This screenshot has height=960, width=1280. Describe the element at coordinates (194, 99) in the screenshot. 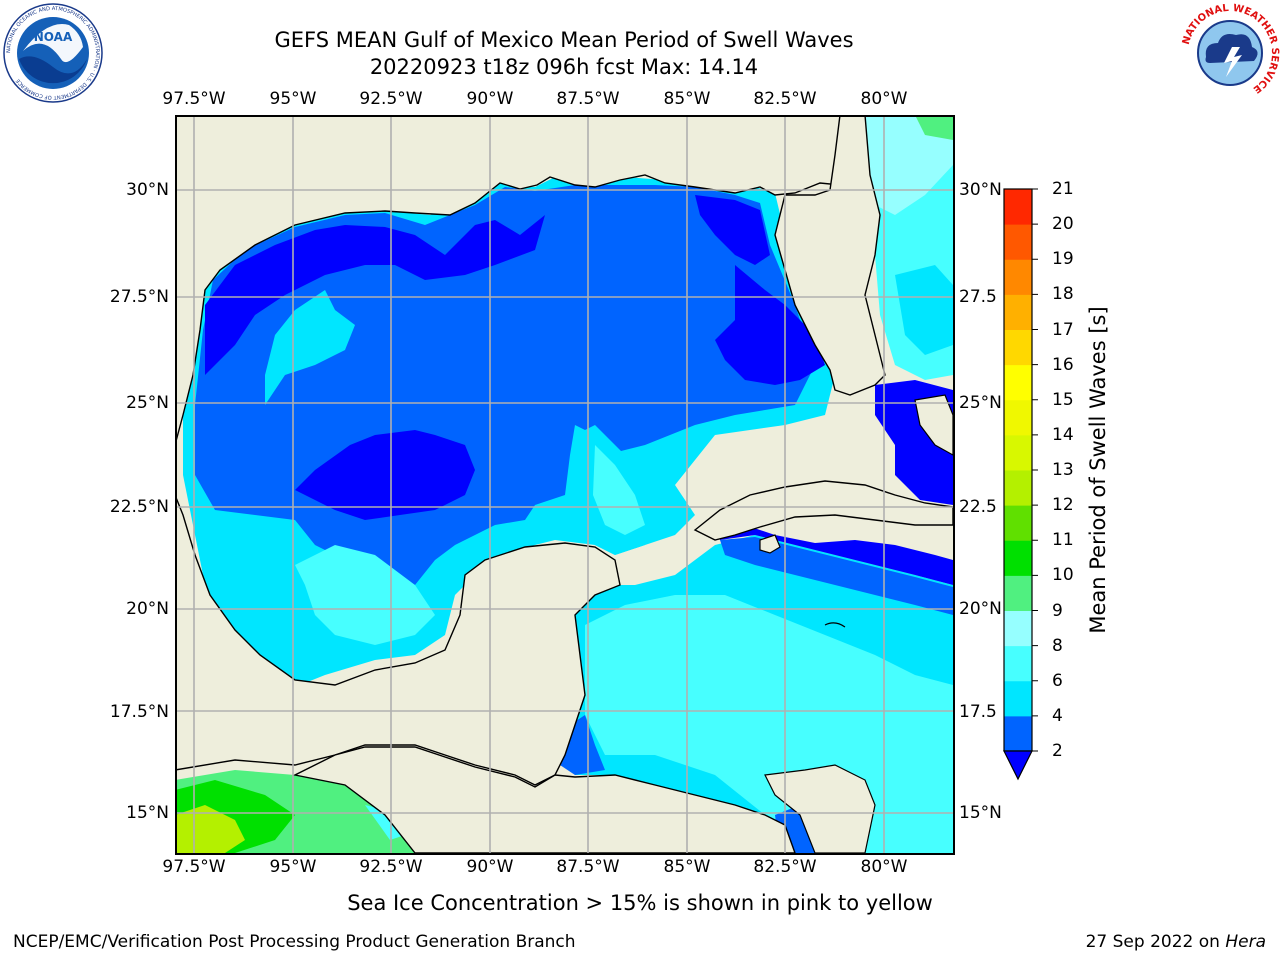

I see `lon-label-top: 97.5°W` at that location.